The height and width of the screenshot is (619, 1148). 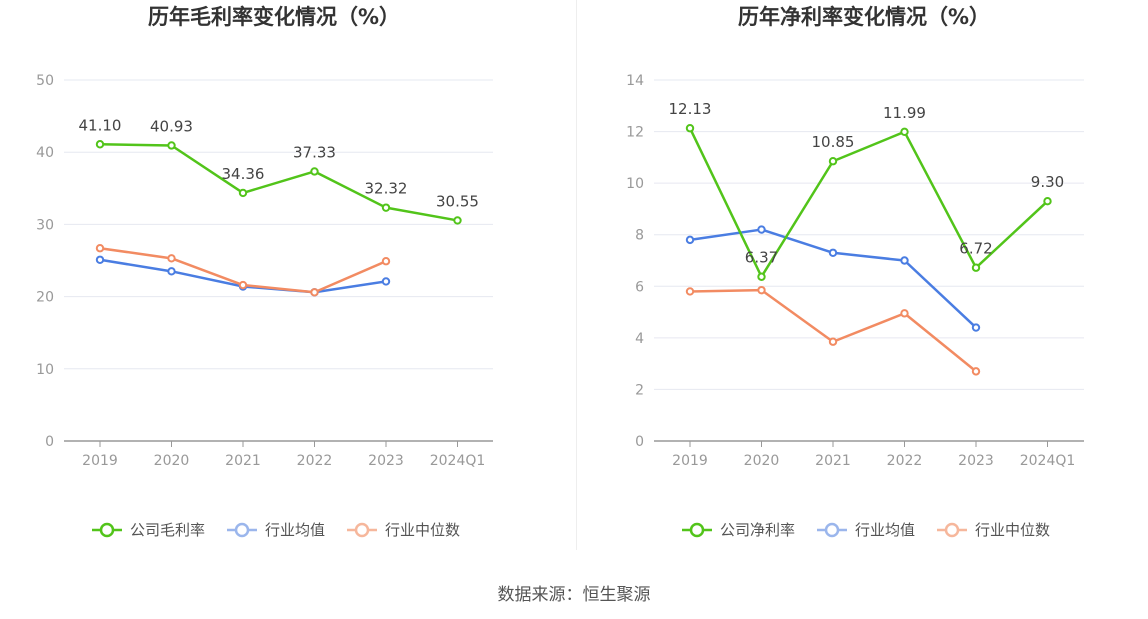 What do you see at coordinates (576, 275) in the screenshot?
I see `panel-divider` at bounding box center [576, 275].